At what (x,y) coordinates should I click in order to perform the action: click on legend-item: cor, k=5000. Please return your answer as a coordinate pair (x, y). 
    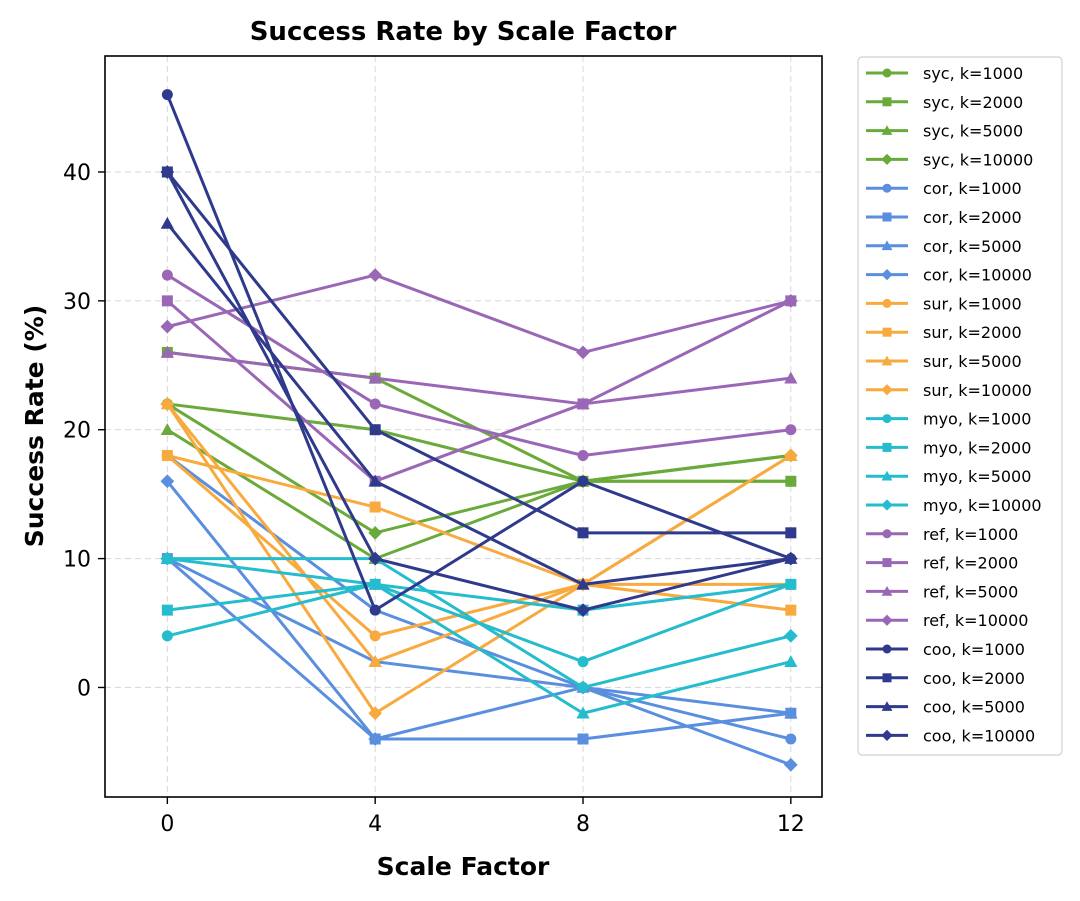
    Looking at the image, I should click on (944, 246).